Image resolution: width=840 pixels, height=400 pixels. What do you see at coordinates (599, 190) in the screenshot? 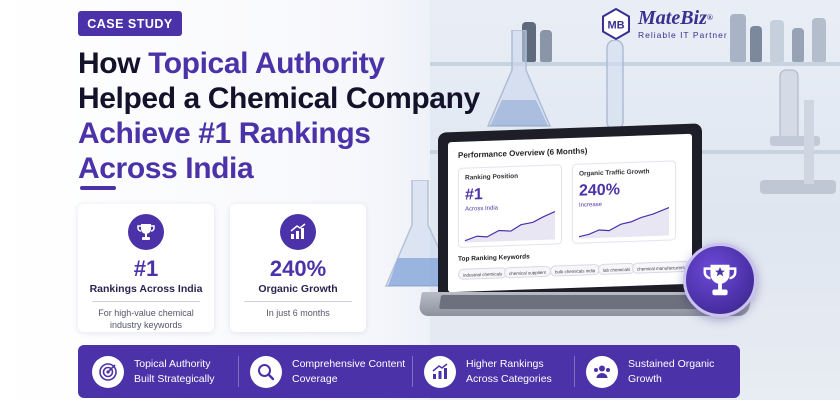
I see `traffic-value: 240%` at bounding box center [599, 190].